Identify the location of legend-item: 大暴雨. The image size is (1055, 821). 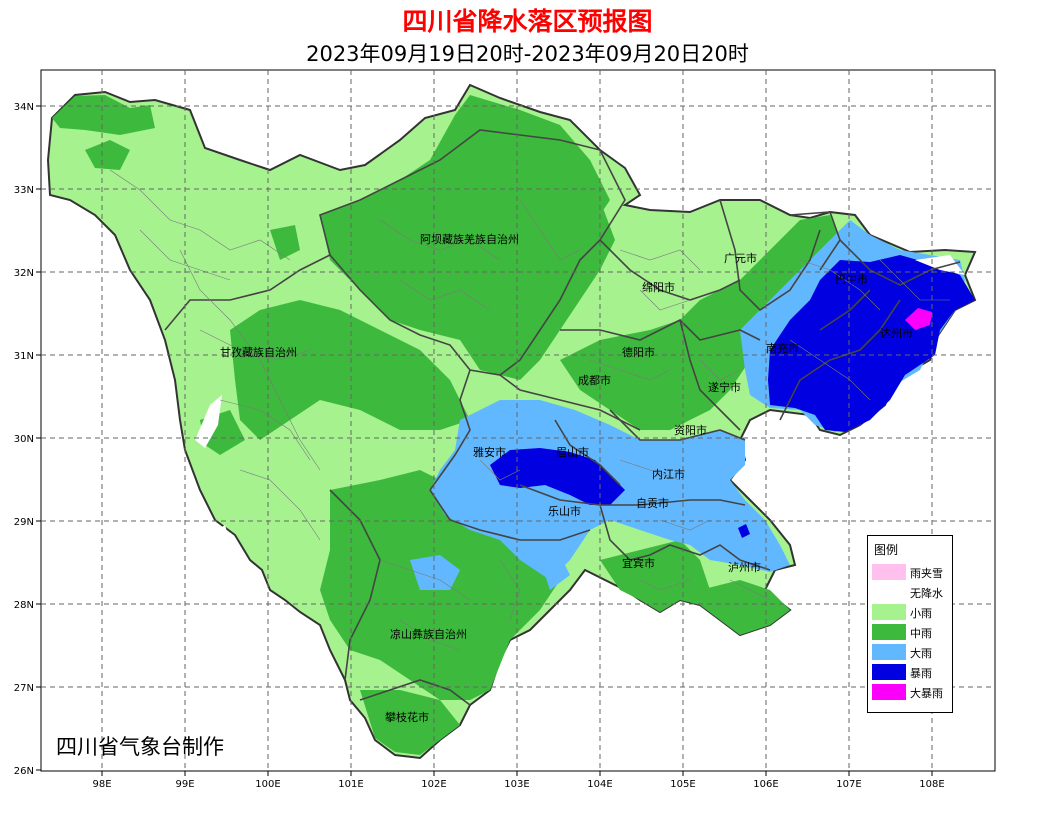
(912, 692).